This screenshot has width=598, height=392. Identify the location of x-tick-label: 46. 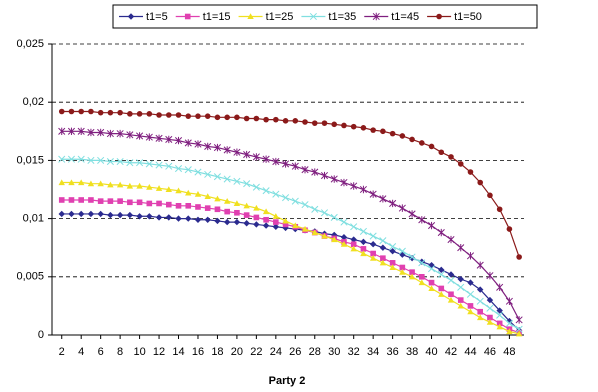
(490, 352).